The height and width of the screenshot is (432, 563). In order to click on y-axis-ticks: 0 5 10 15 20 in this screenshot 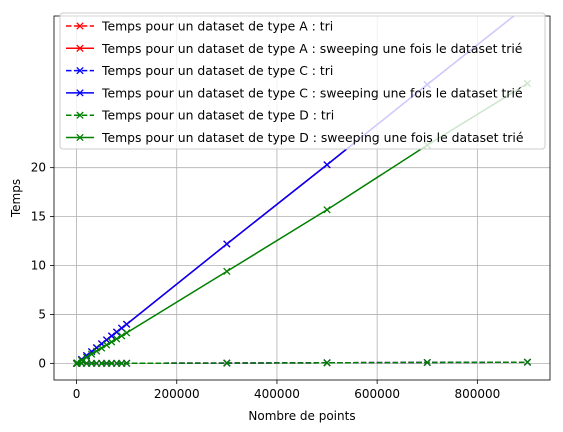, I will do `click(42, 265)`.